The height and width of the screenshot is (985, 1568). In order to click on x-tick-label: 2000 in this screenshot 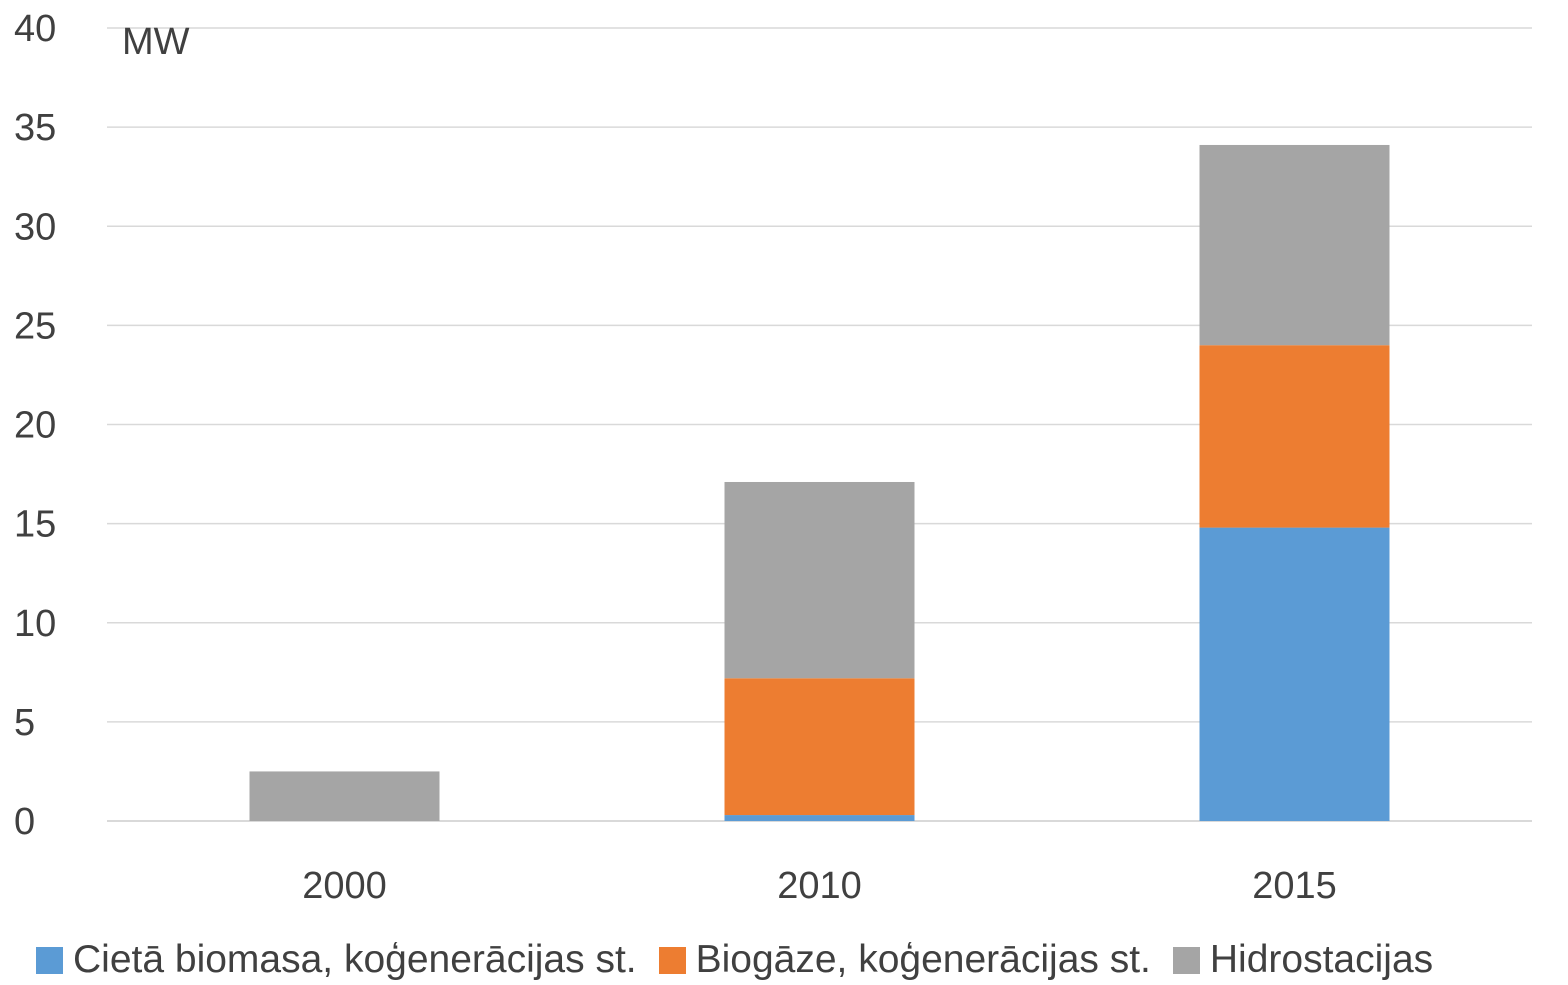, I will do `click(344, 886)`.